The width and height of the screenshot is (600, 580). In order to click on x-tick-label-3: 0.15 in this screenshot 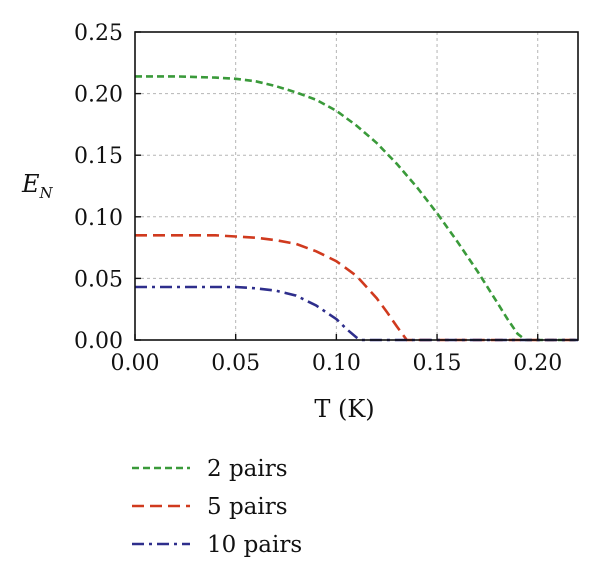, I will do `click(437, 363)`.